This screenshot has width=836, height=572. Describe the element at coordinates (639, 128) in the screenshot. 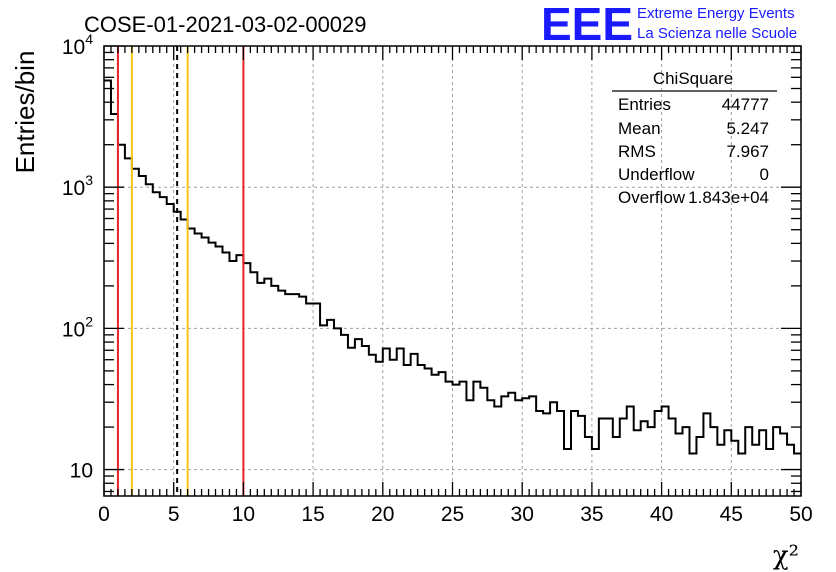

I see `stat-label-mean: Mean` at that location.